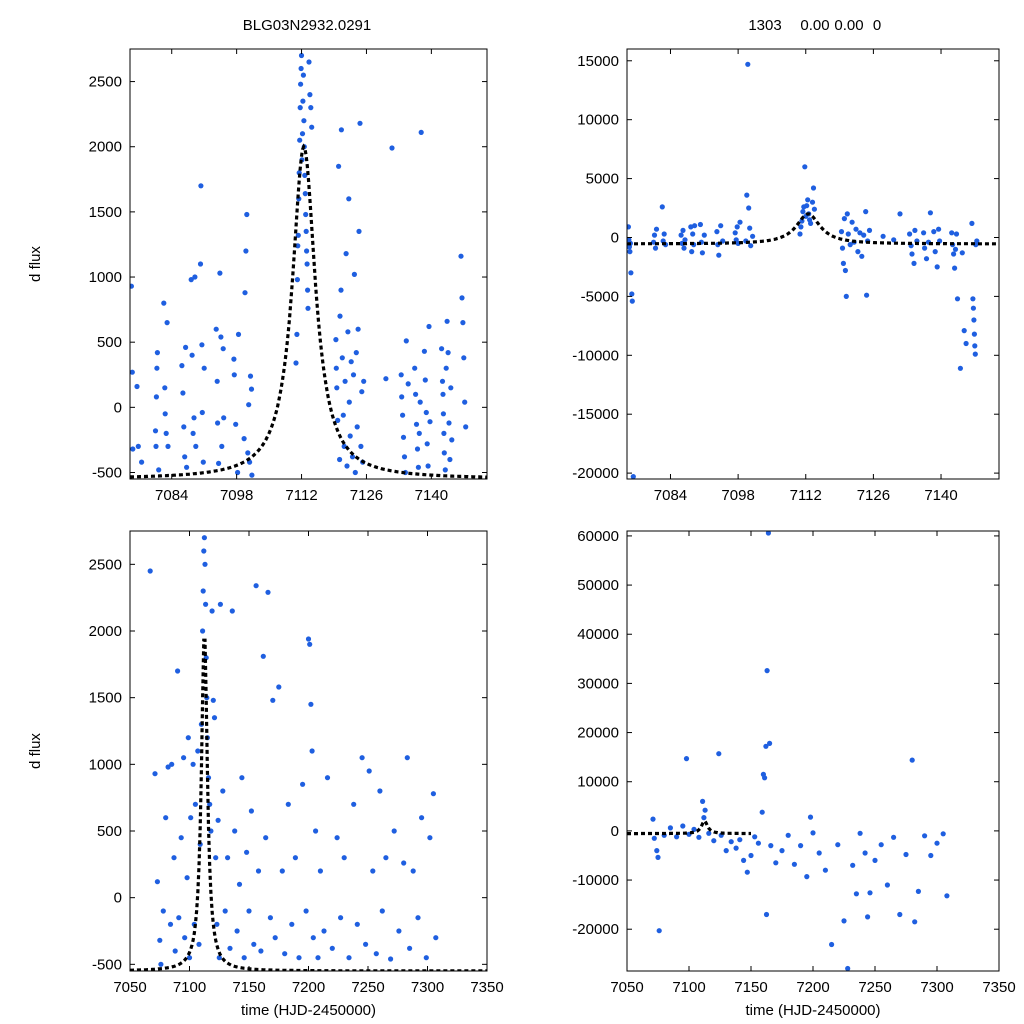  I want to click on y-tick-label: 1000, so click(105, 277).